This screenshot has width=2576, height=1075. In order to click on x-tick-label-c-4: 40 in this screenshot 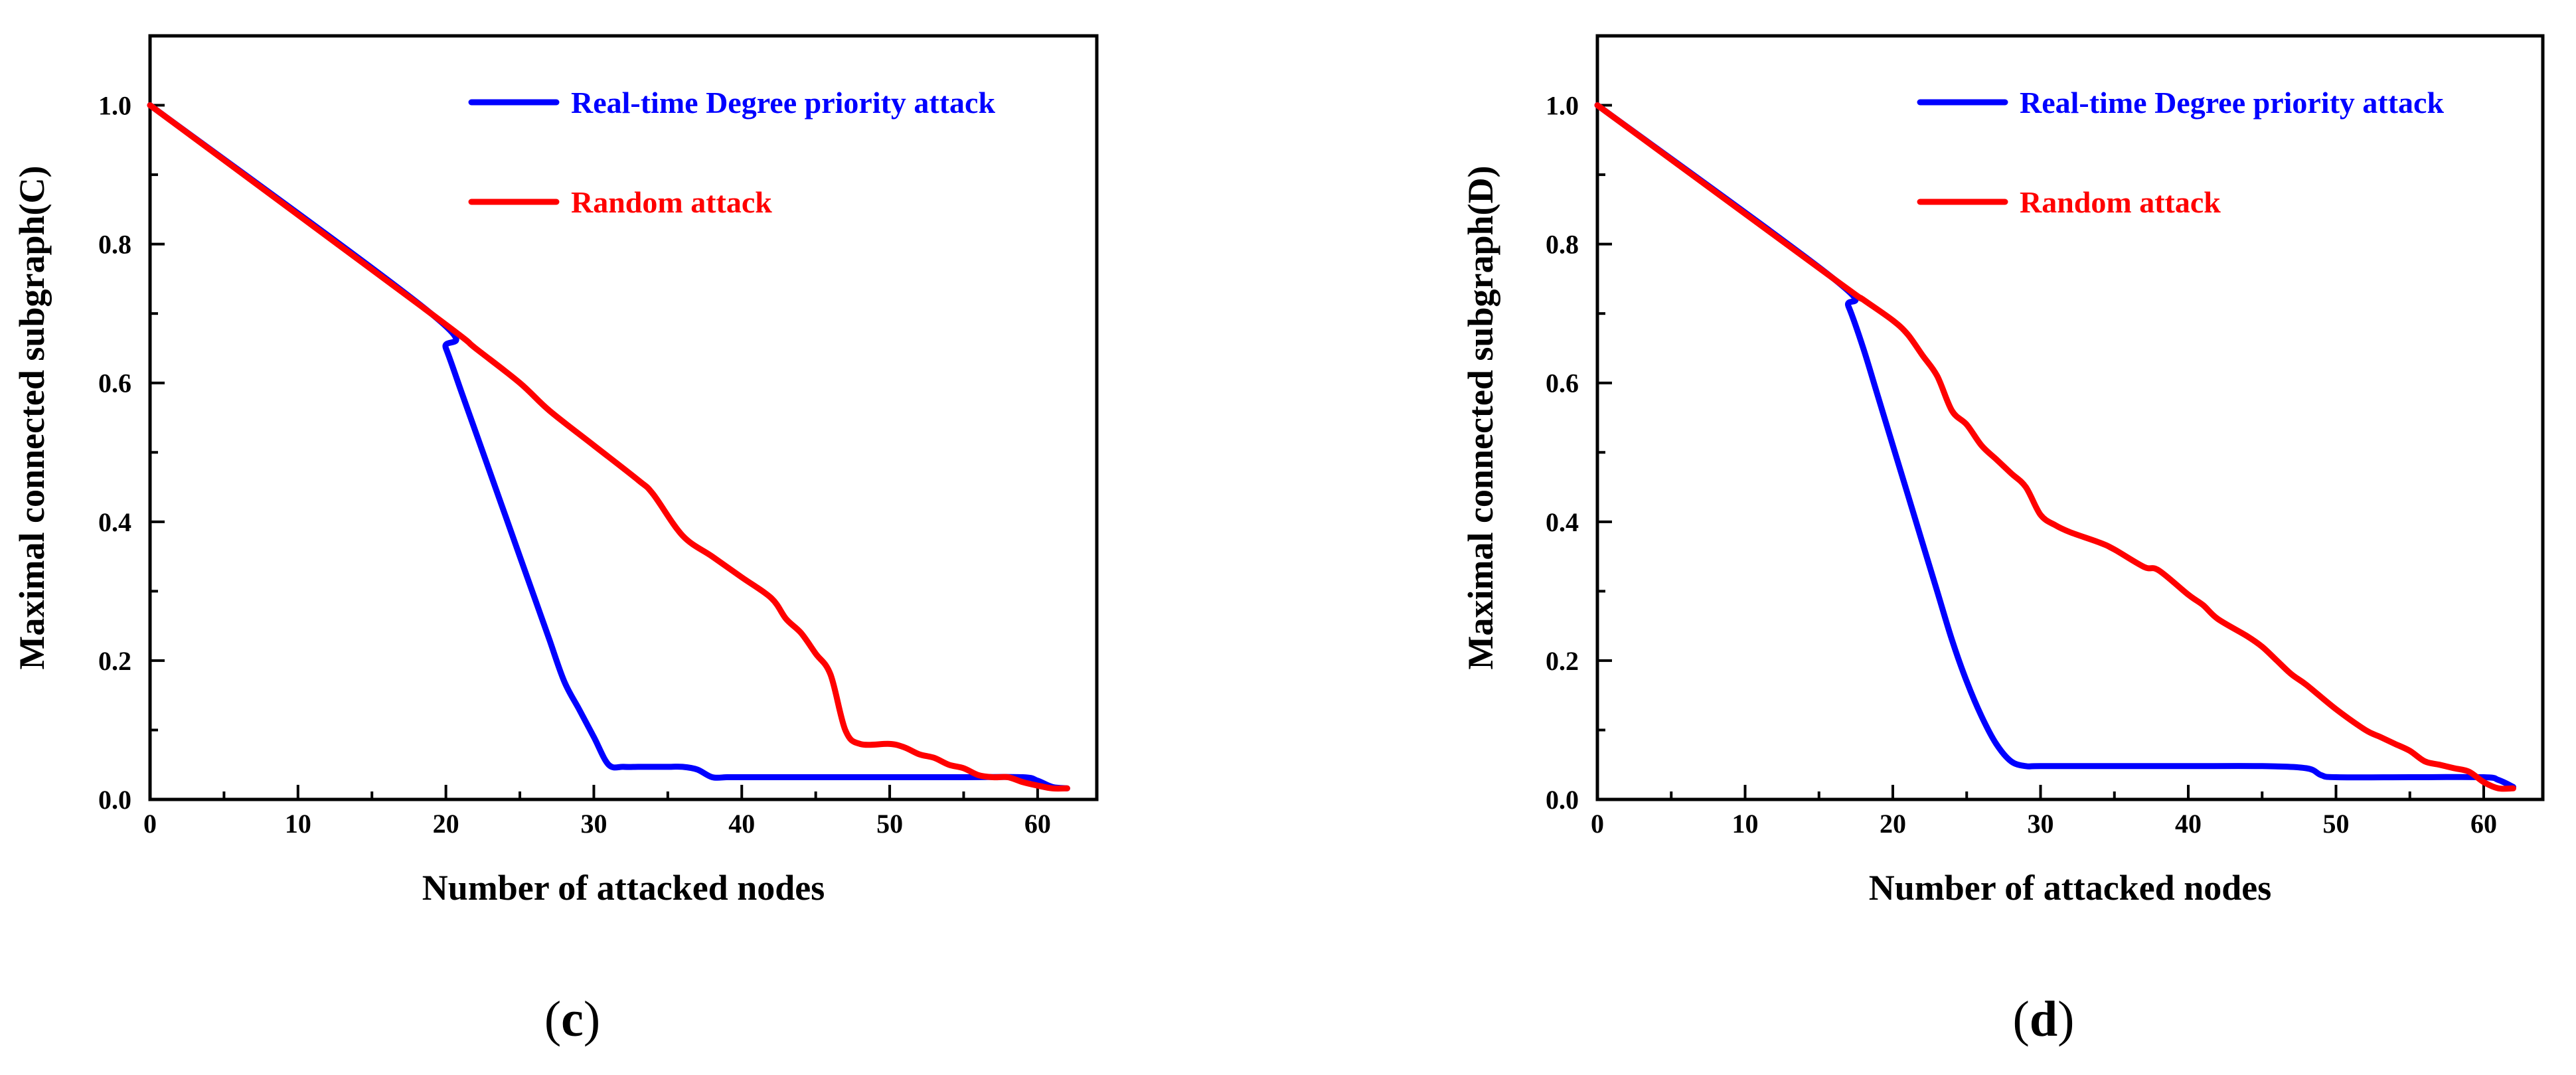, I will do `click(741, 824)`.